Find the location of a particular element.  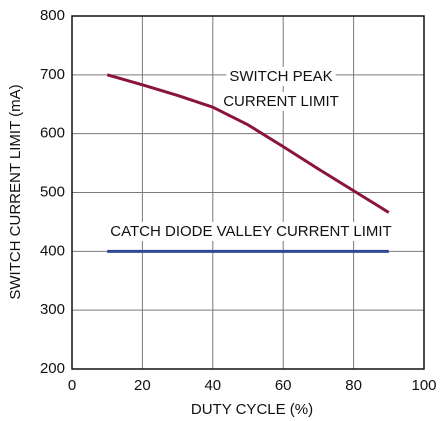

y-tick-label: 800 is located at coordinates (52, 15).